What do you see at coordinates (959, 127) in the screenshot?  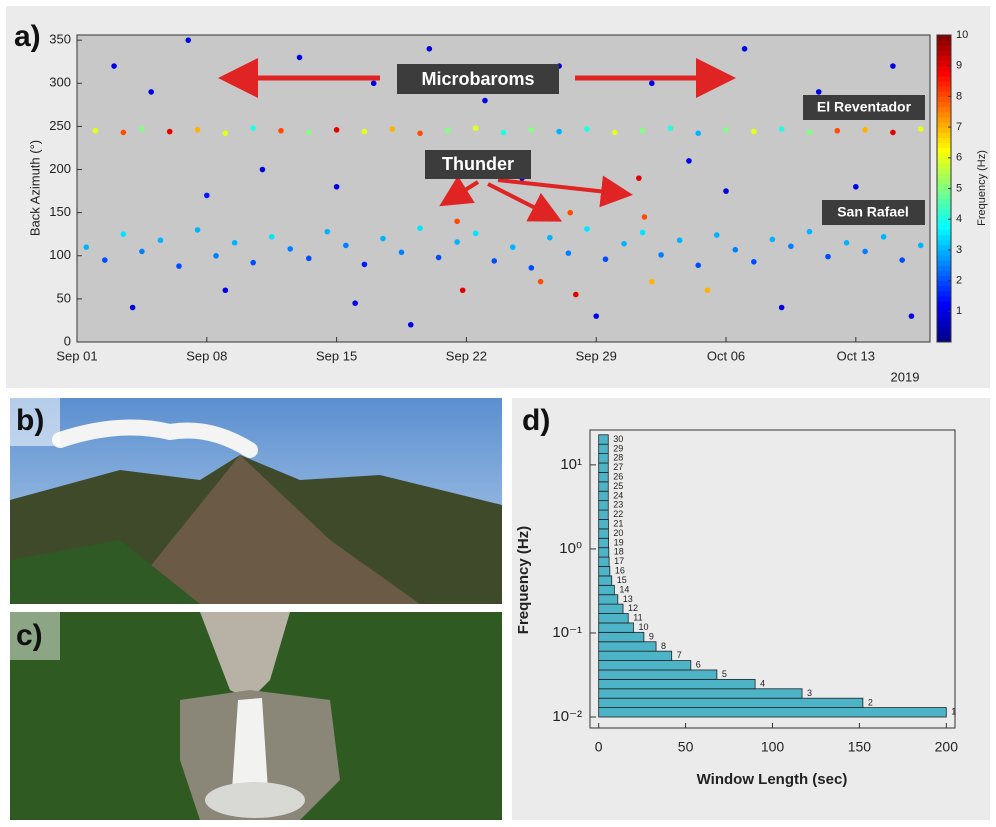 I see `colorbar-tick-label: 7` at bounding box center [959, 127].